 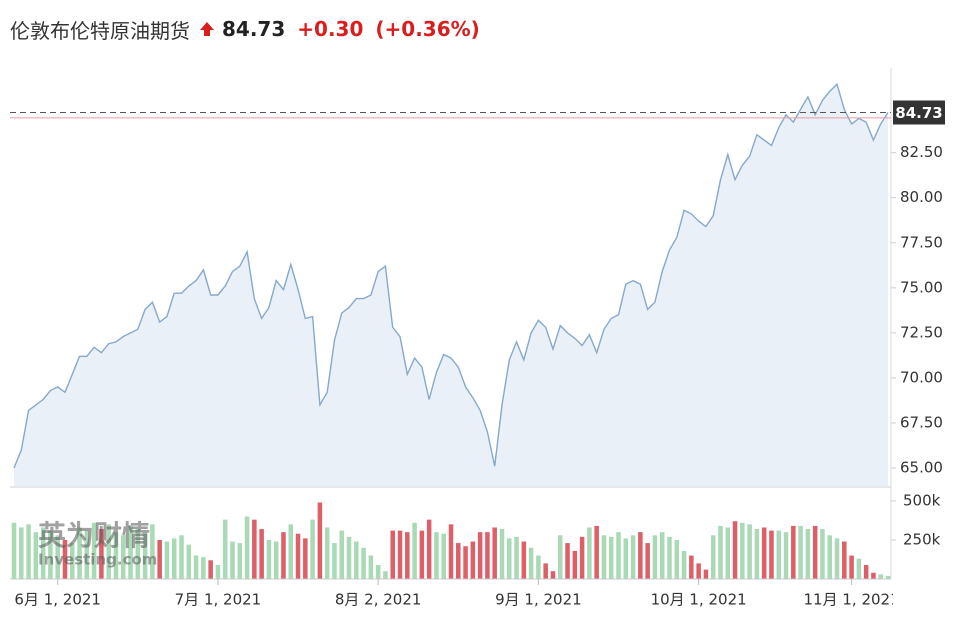 What do you see at coordinates (254, 29) in the screenshot?
I see `price: 84.73` at bounding box center [254, 29].